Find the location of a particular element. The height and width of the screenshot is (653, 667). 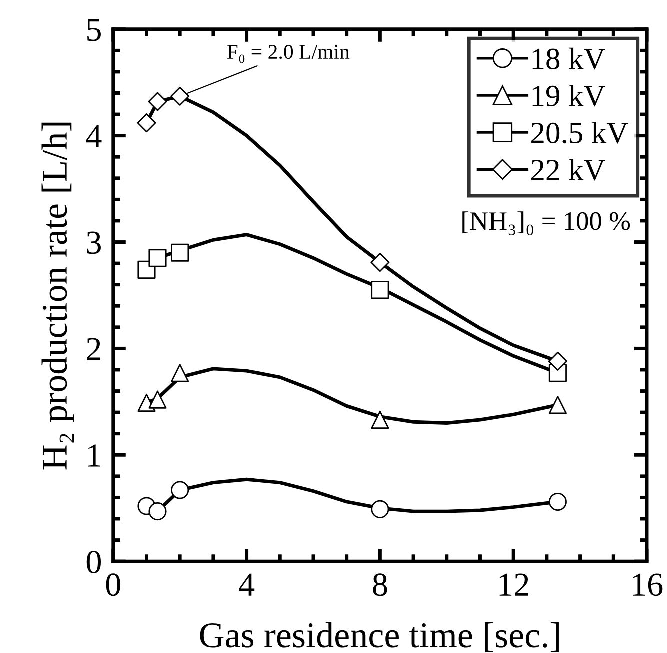

x-tick-label: 0 is located at coordinates (113, 585).